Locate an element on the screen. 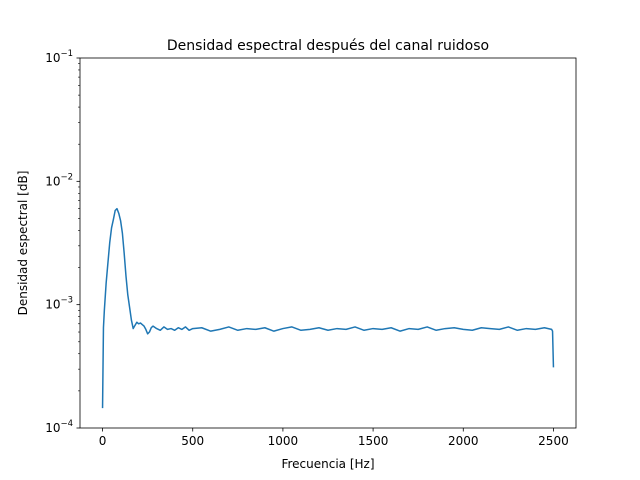 This screenshot has height=480, width=640. y-tick-label: 10⁻³ is located at coordinates (59, 304).